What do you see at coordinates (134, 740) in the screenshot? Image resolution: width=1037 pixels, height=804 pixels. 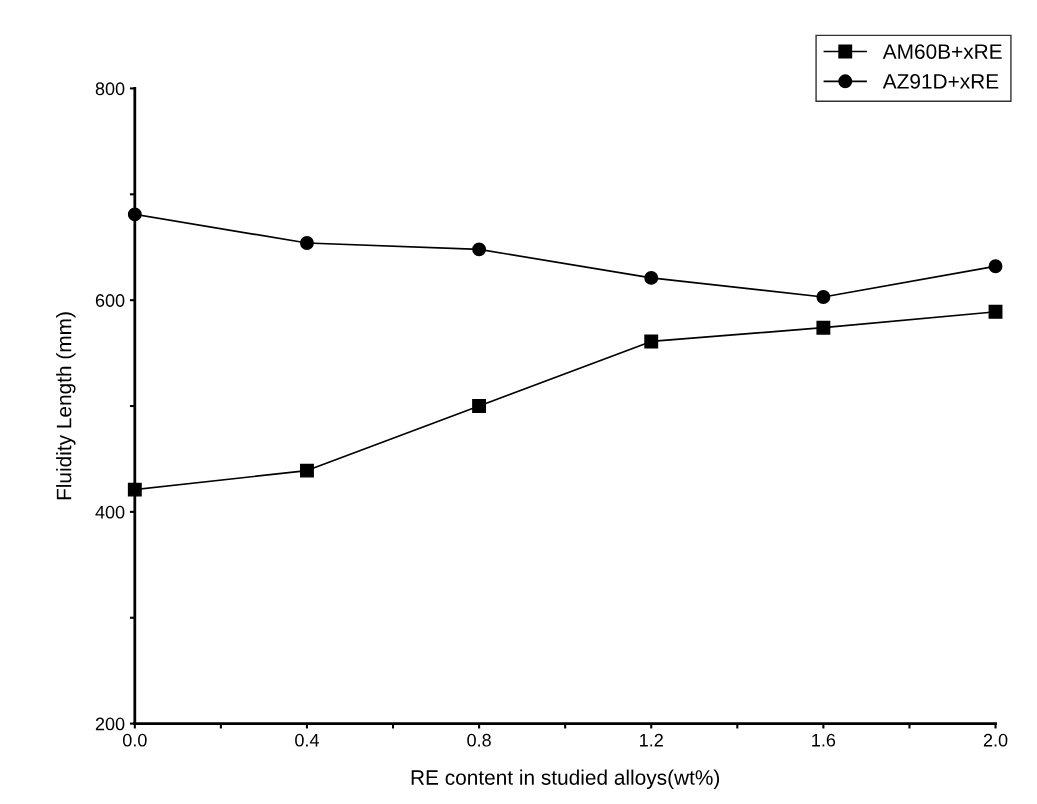 I see `x-tick-label: 0.0` at bounding box center [134, 740].